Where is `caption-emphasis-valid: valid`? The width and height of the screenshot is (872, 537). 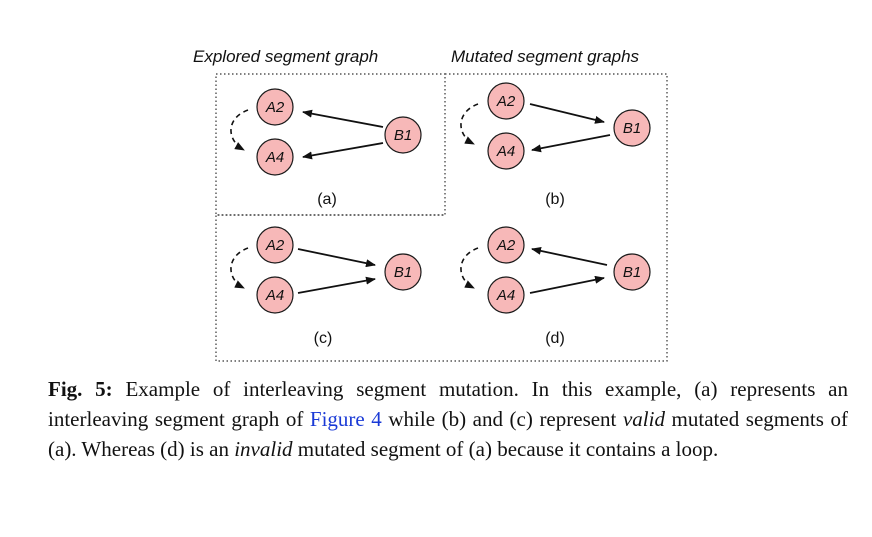
caption-emphasis-valid: valid is located at coordinates (643, 419).